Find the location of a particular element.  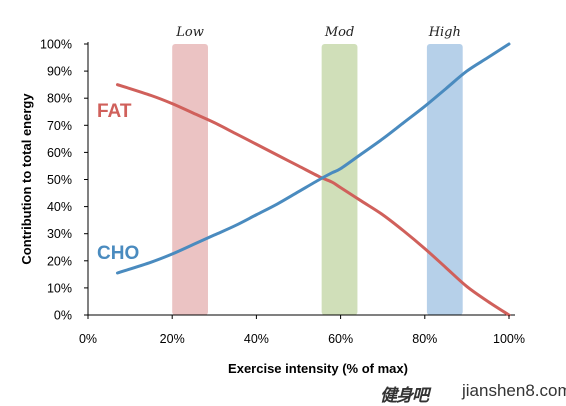

band-label-low: Low is located at coordinates (189, 32).